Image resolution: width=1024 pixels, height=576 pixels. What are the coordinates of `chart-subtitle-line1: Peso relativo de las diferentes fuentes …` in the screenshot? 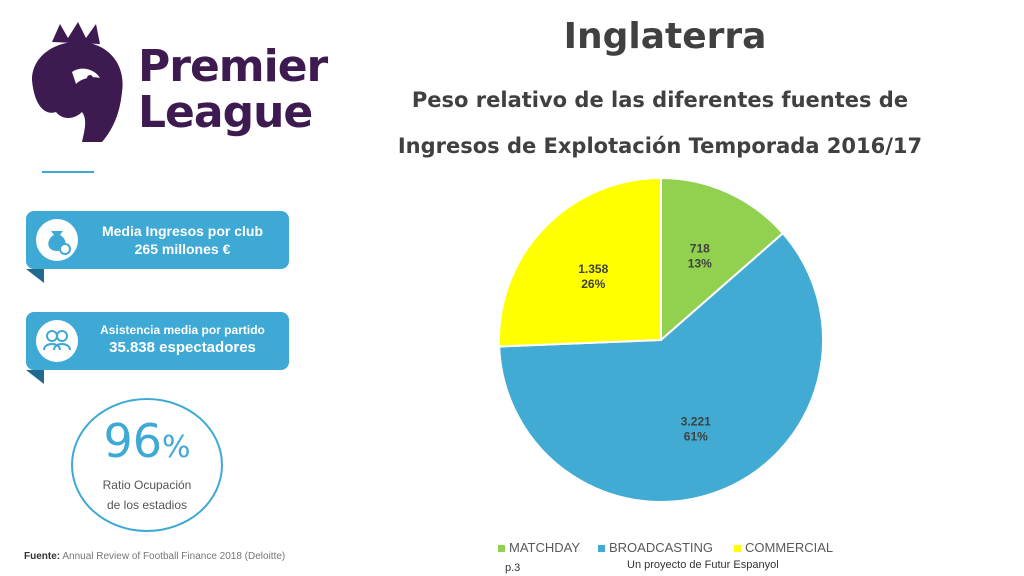 It's located at (660, 100).